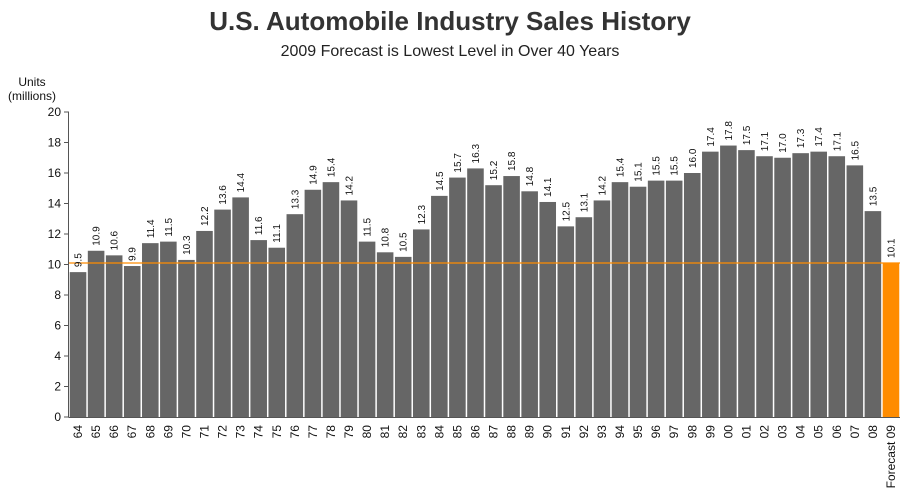 The height and width of the screenshot is (500, 900). I want to click on x-tick-label: 68, so click(150, 432).